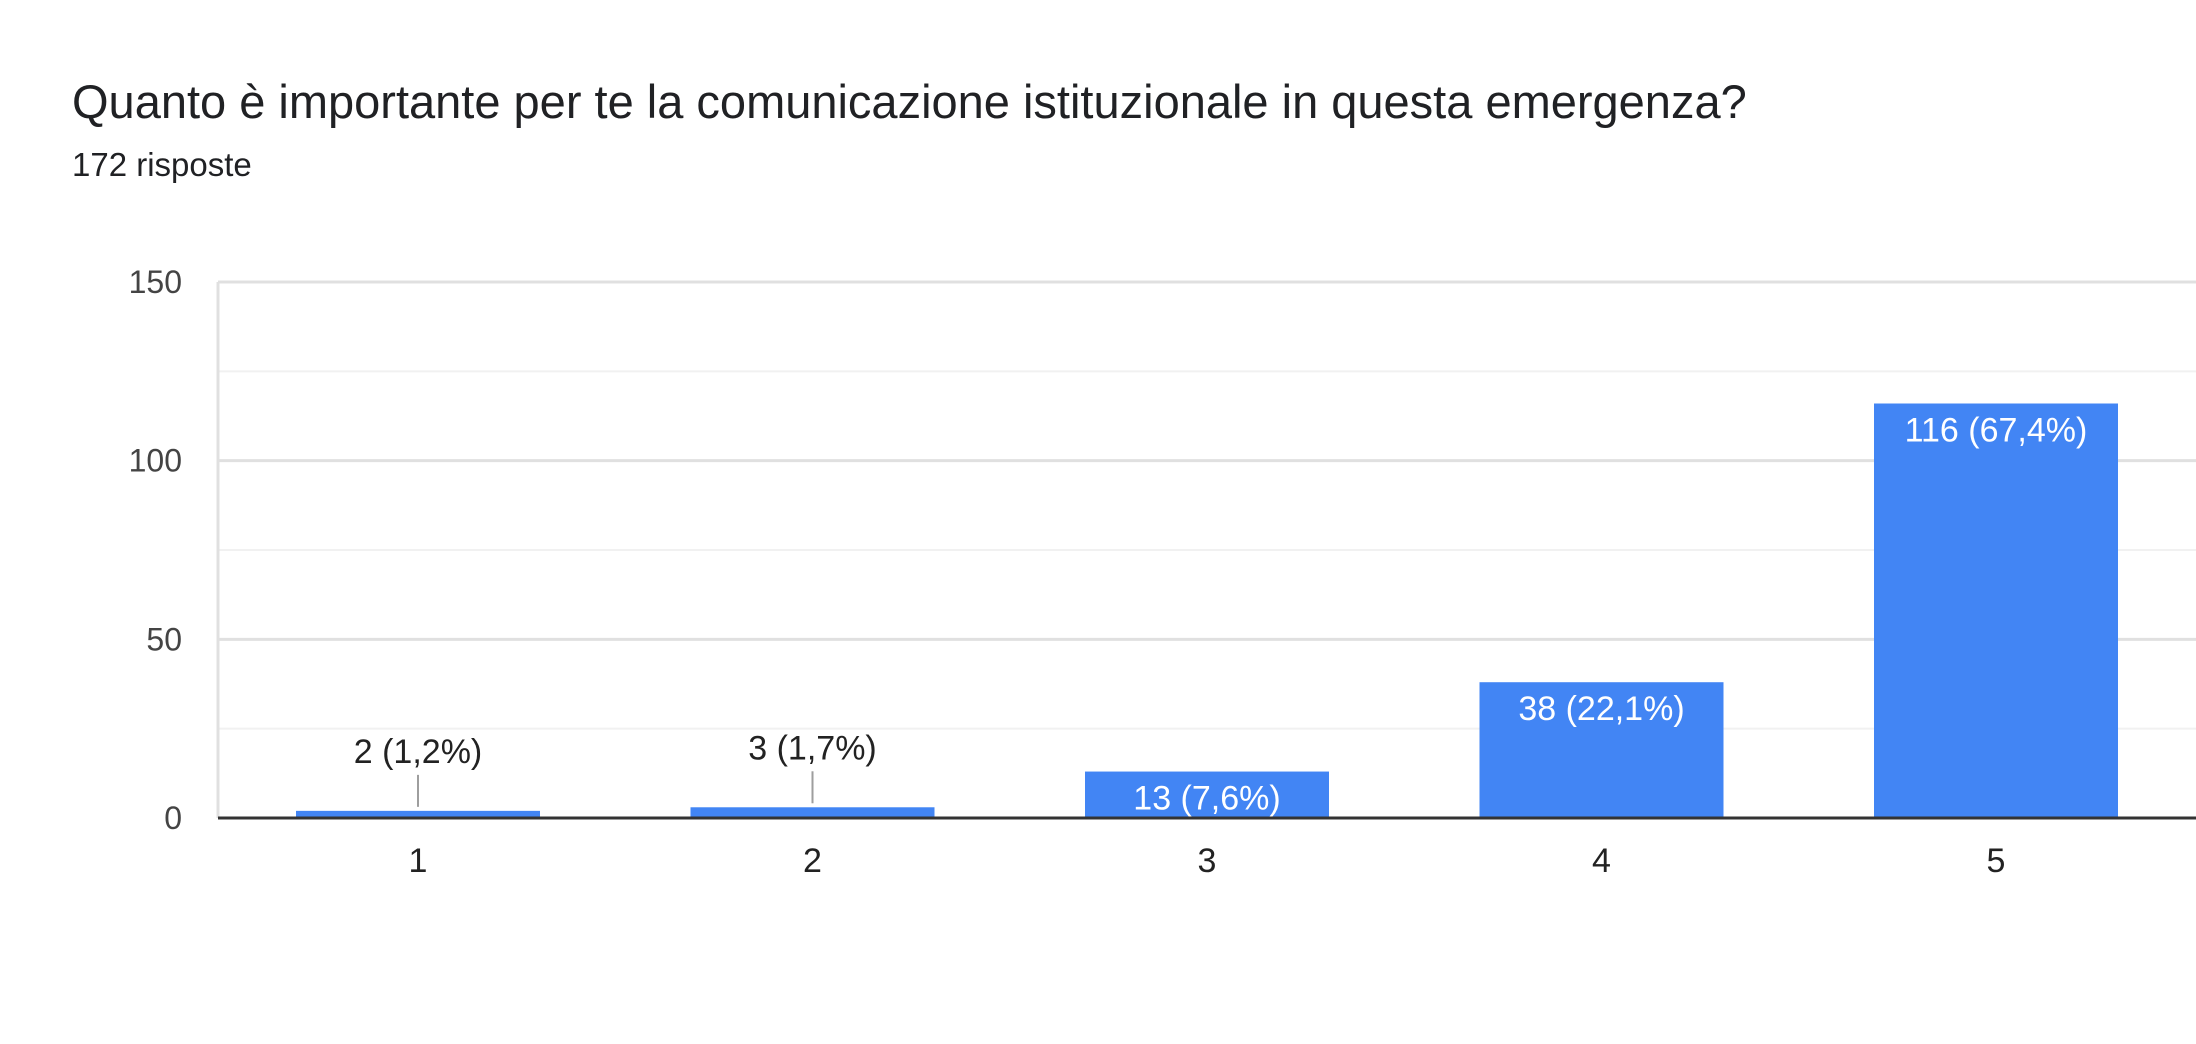  Describe the element at coordinates (1207, 861) in the screenshot. I see `x-tick-label: 3` at that location.